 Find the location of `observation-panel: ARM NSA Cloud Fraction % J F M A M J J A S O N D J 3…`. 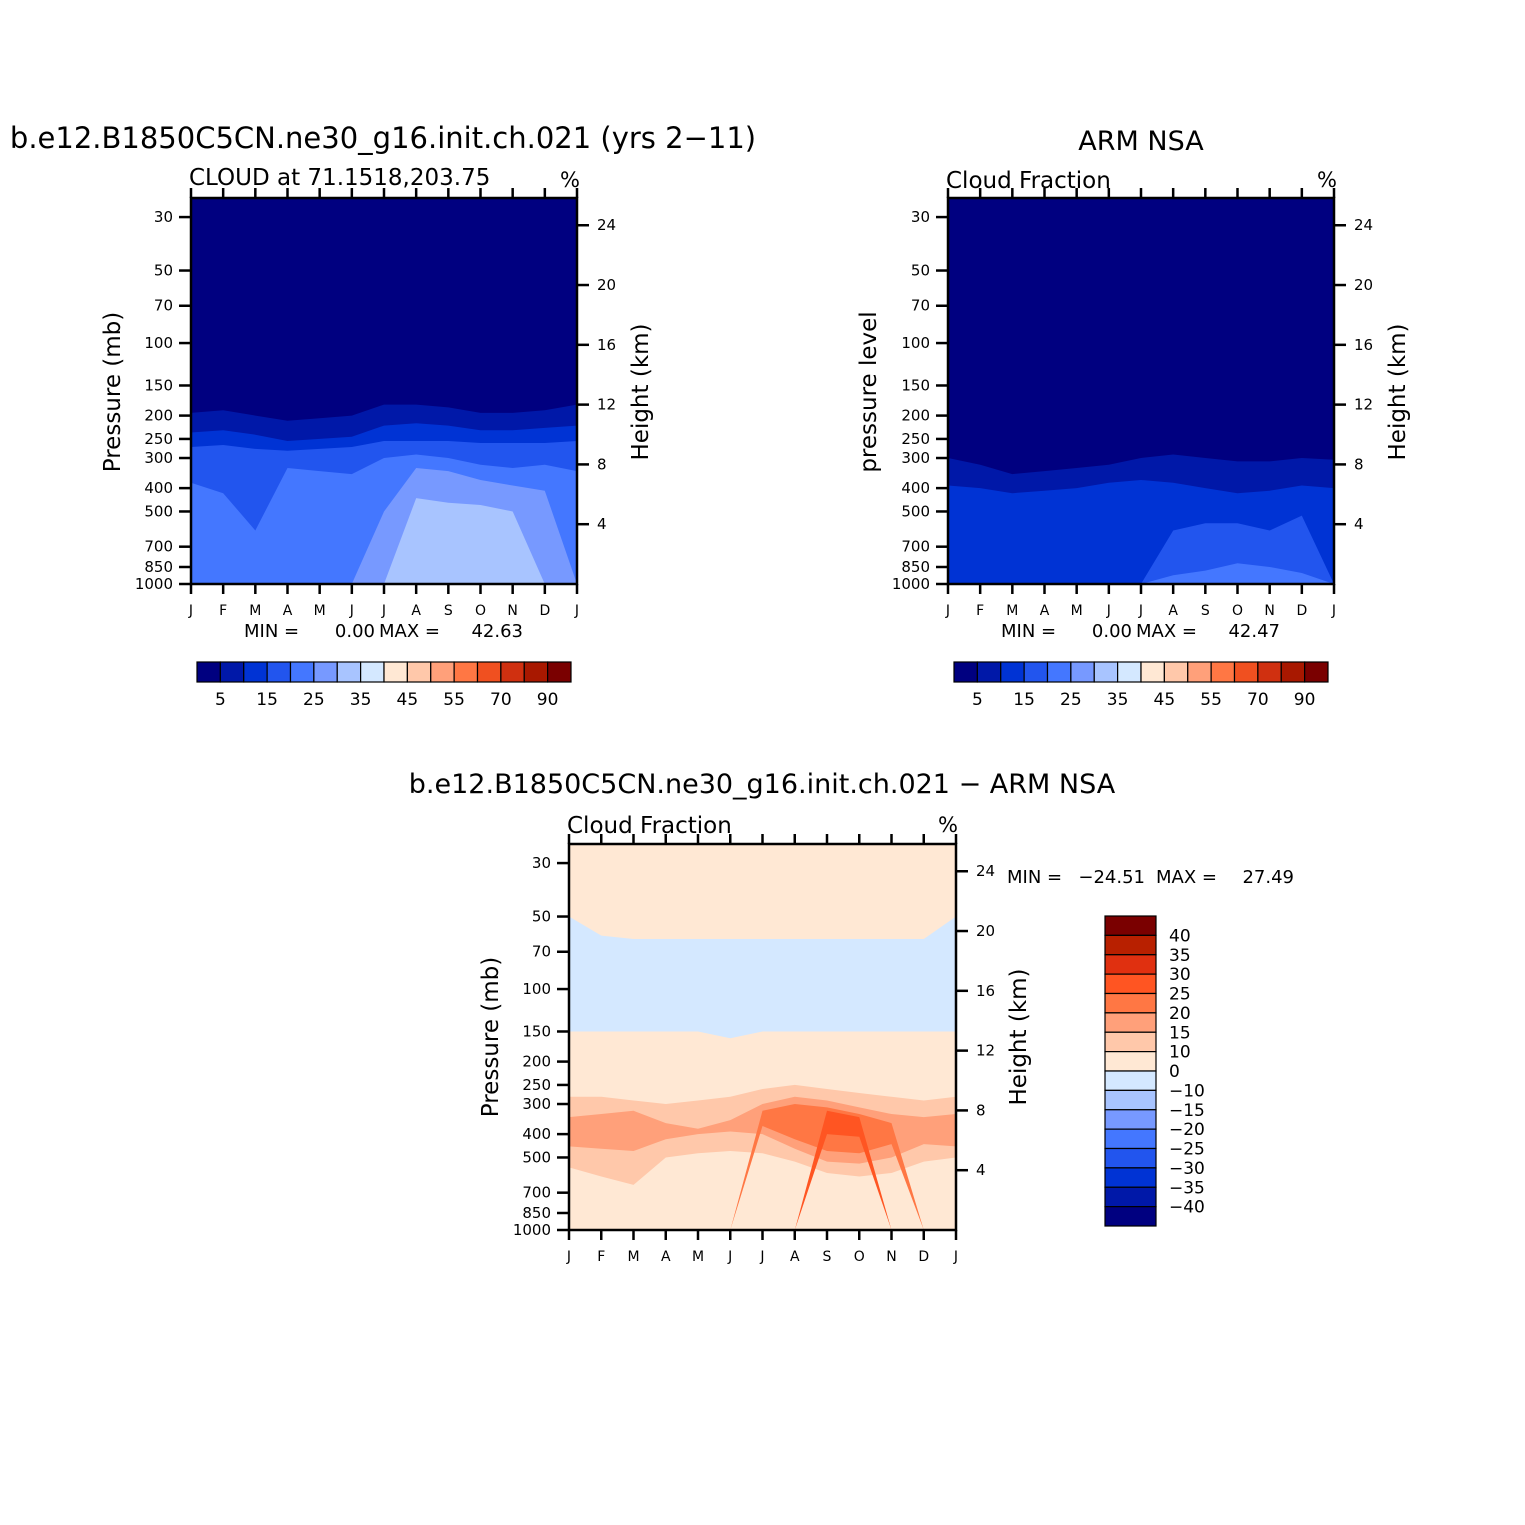

observation-panel: ARM NSA Cloud Fraction % J F M A M J J A S O N D J 3… is located at coordinates (1133, 418).